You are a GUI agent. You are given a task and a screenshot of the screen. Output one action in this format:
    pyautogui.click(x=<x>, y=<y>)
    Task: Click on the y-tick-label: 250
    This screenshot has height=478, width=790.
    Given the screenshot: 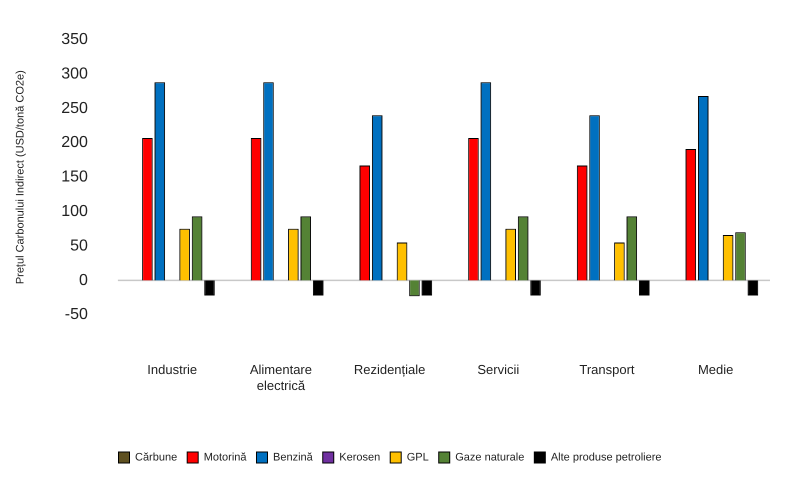 What is the action you would take?
    pyautogui.click(x=74, y=108)
    